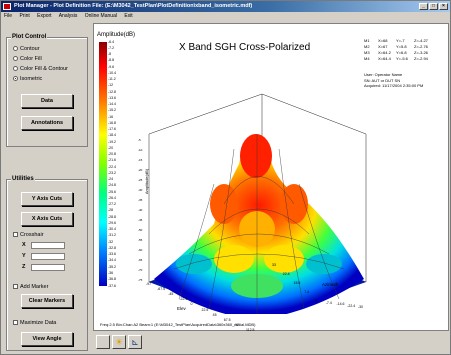 The image size is (451, 355). Describe the element at coordinates (284, 259) in the screenshot. I see `surface-lobe-front-right` at that location.